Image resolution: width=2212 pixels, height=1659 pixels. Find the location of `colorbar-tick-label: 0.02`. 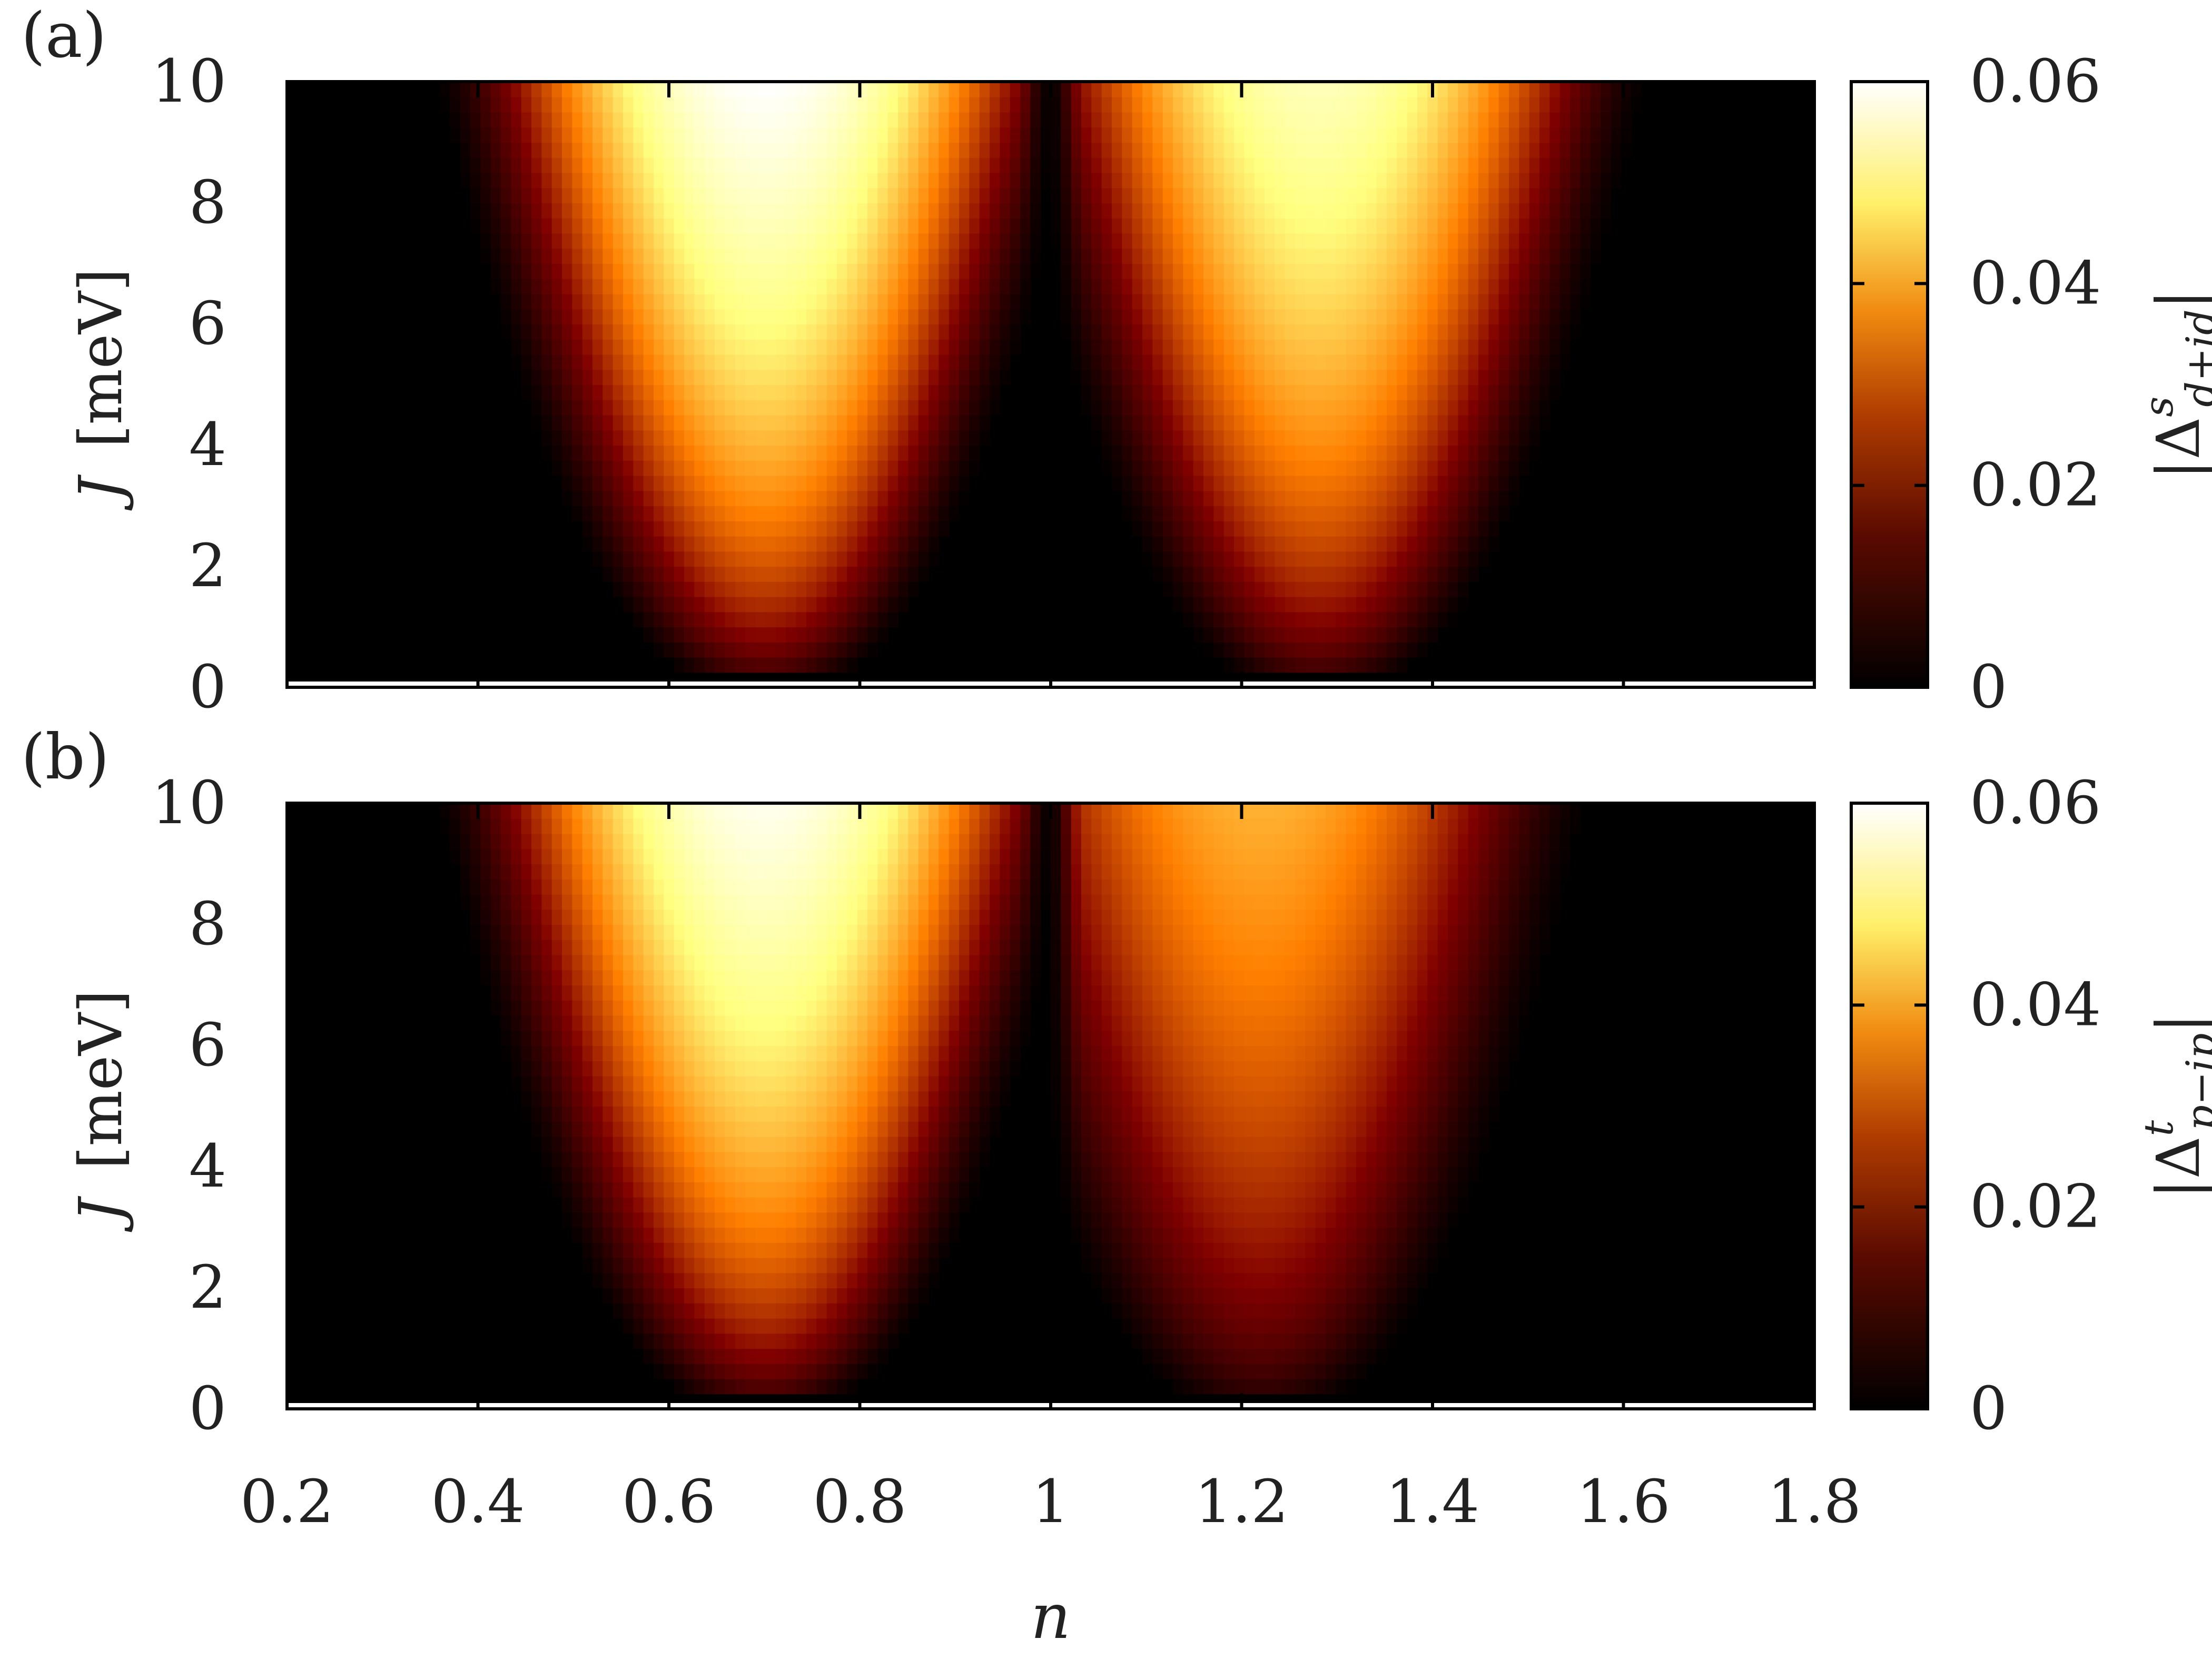

colorbar-tick-label: 0.02 is located at coordinates (2035, 485).